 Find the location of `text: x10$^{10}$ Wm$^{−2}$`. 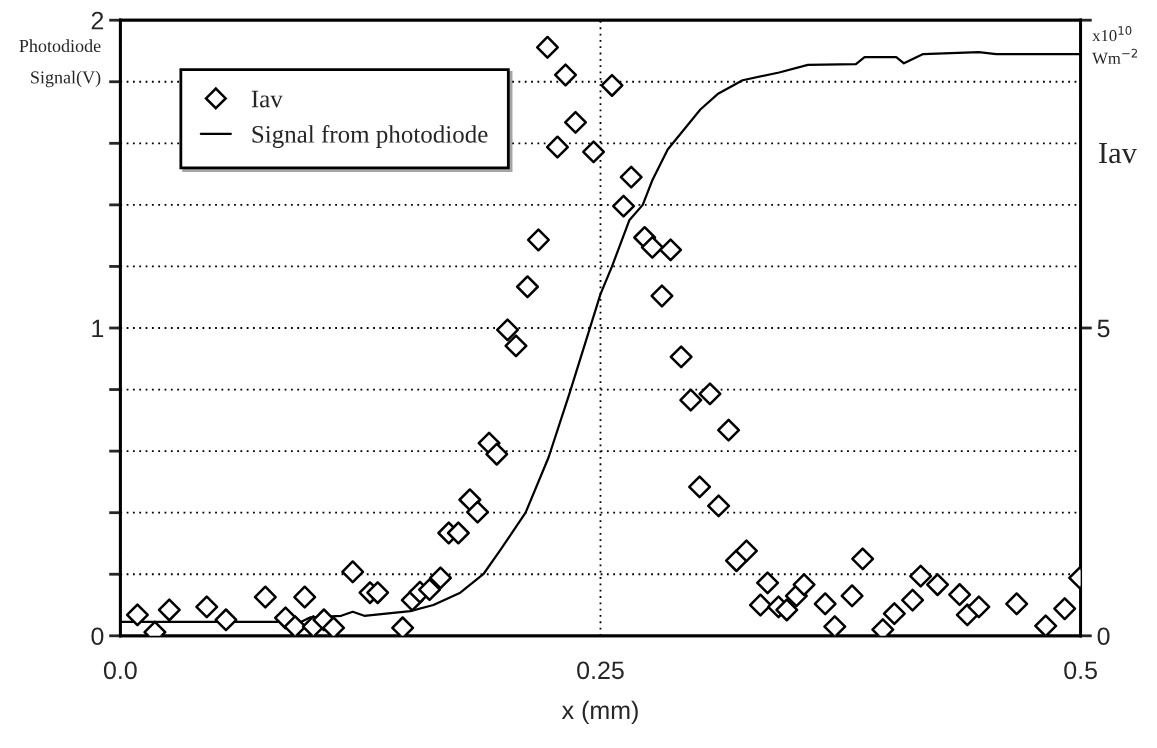

text: x10$^{10}$ Wm$^{−2}$ is located at coordinates (1115, 45).